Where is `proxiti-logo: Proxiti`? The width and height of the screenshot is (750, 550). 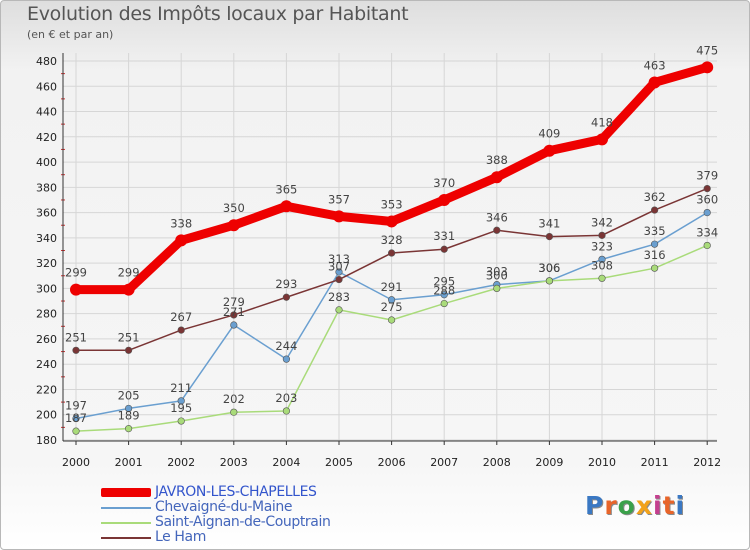
proxiti-logo: Proxiti is located at coordinates (635, 505).